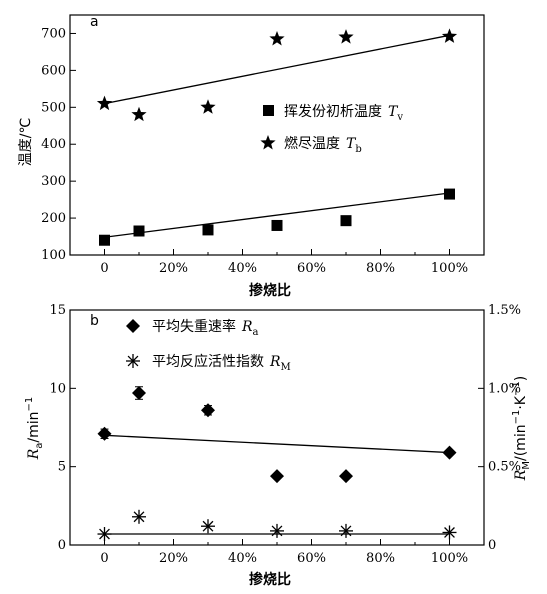 The height and width of the screenshot is (594, 547). I want to click on ra-label-main: R, so click(34, 454).